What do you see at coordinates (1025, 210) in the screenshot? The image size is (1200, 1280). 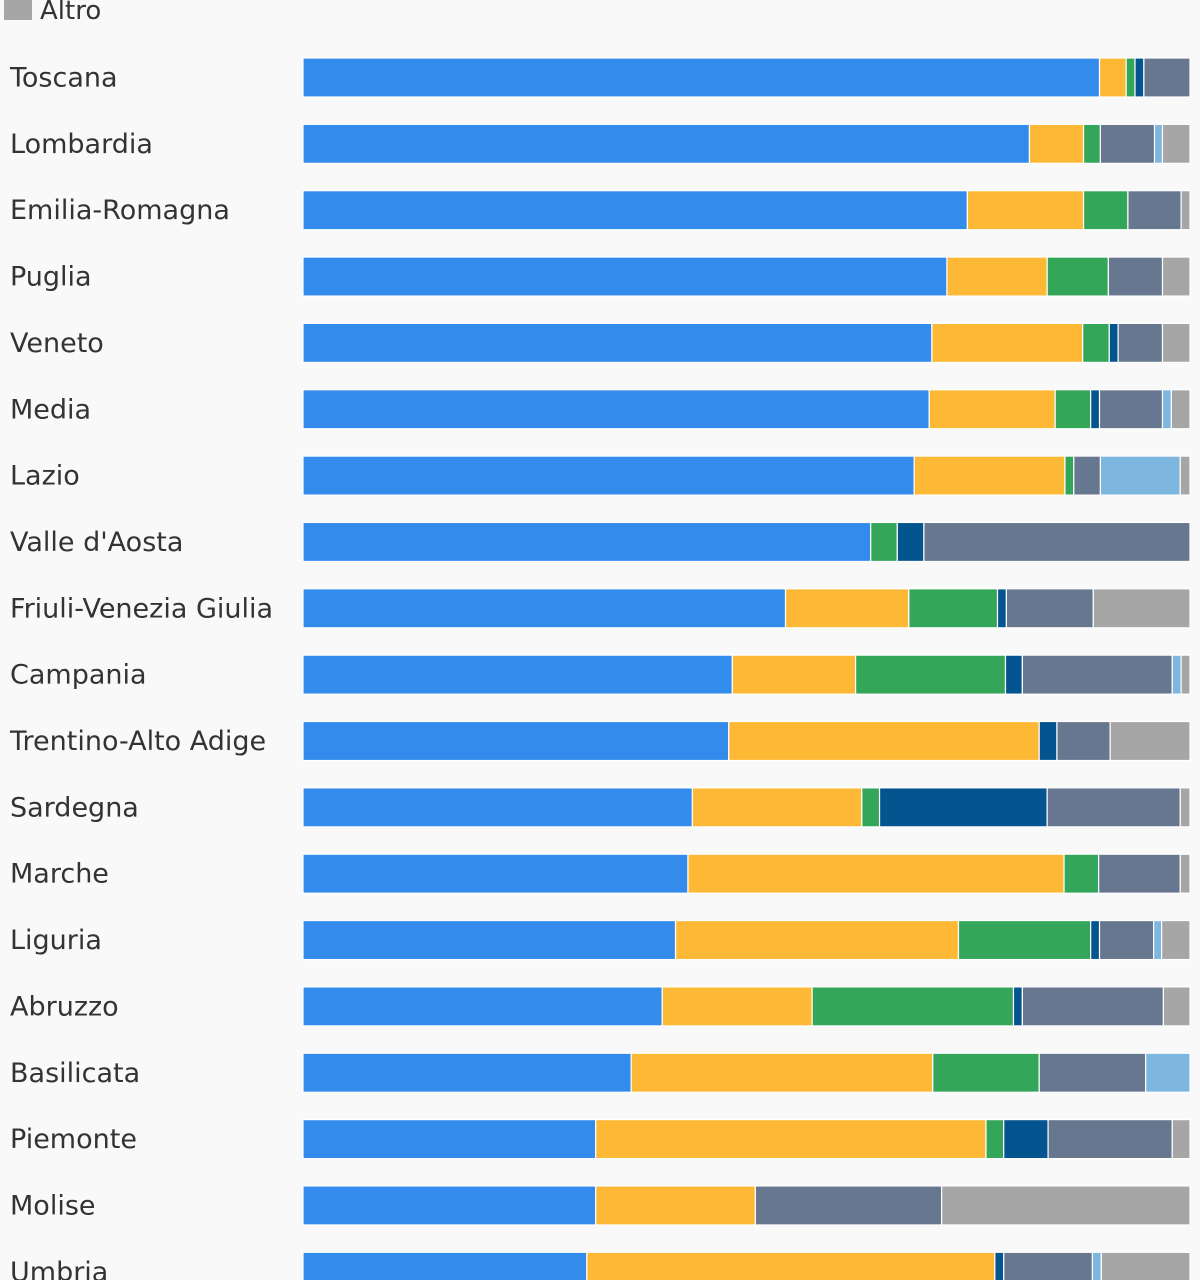 I see `bar-segment-emilia-romagna-s2` at bounding box center [1025, 210].